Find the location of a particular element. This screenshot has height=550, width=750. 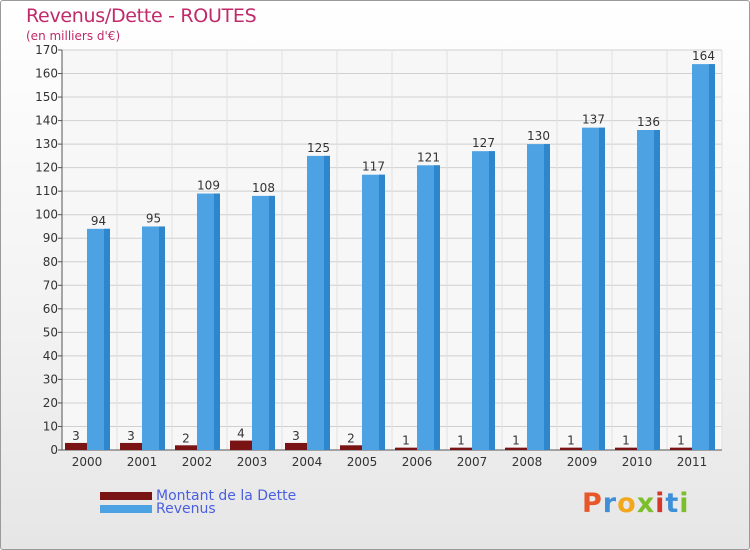

data-label-revenus: 95 is located at coordinates (153, 218).